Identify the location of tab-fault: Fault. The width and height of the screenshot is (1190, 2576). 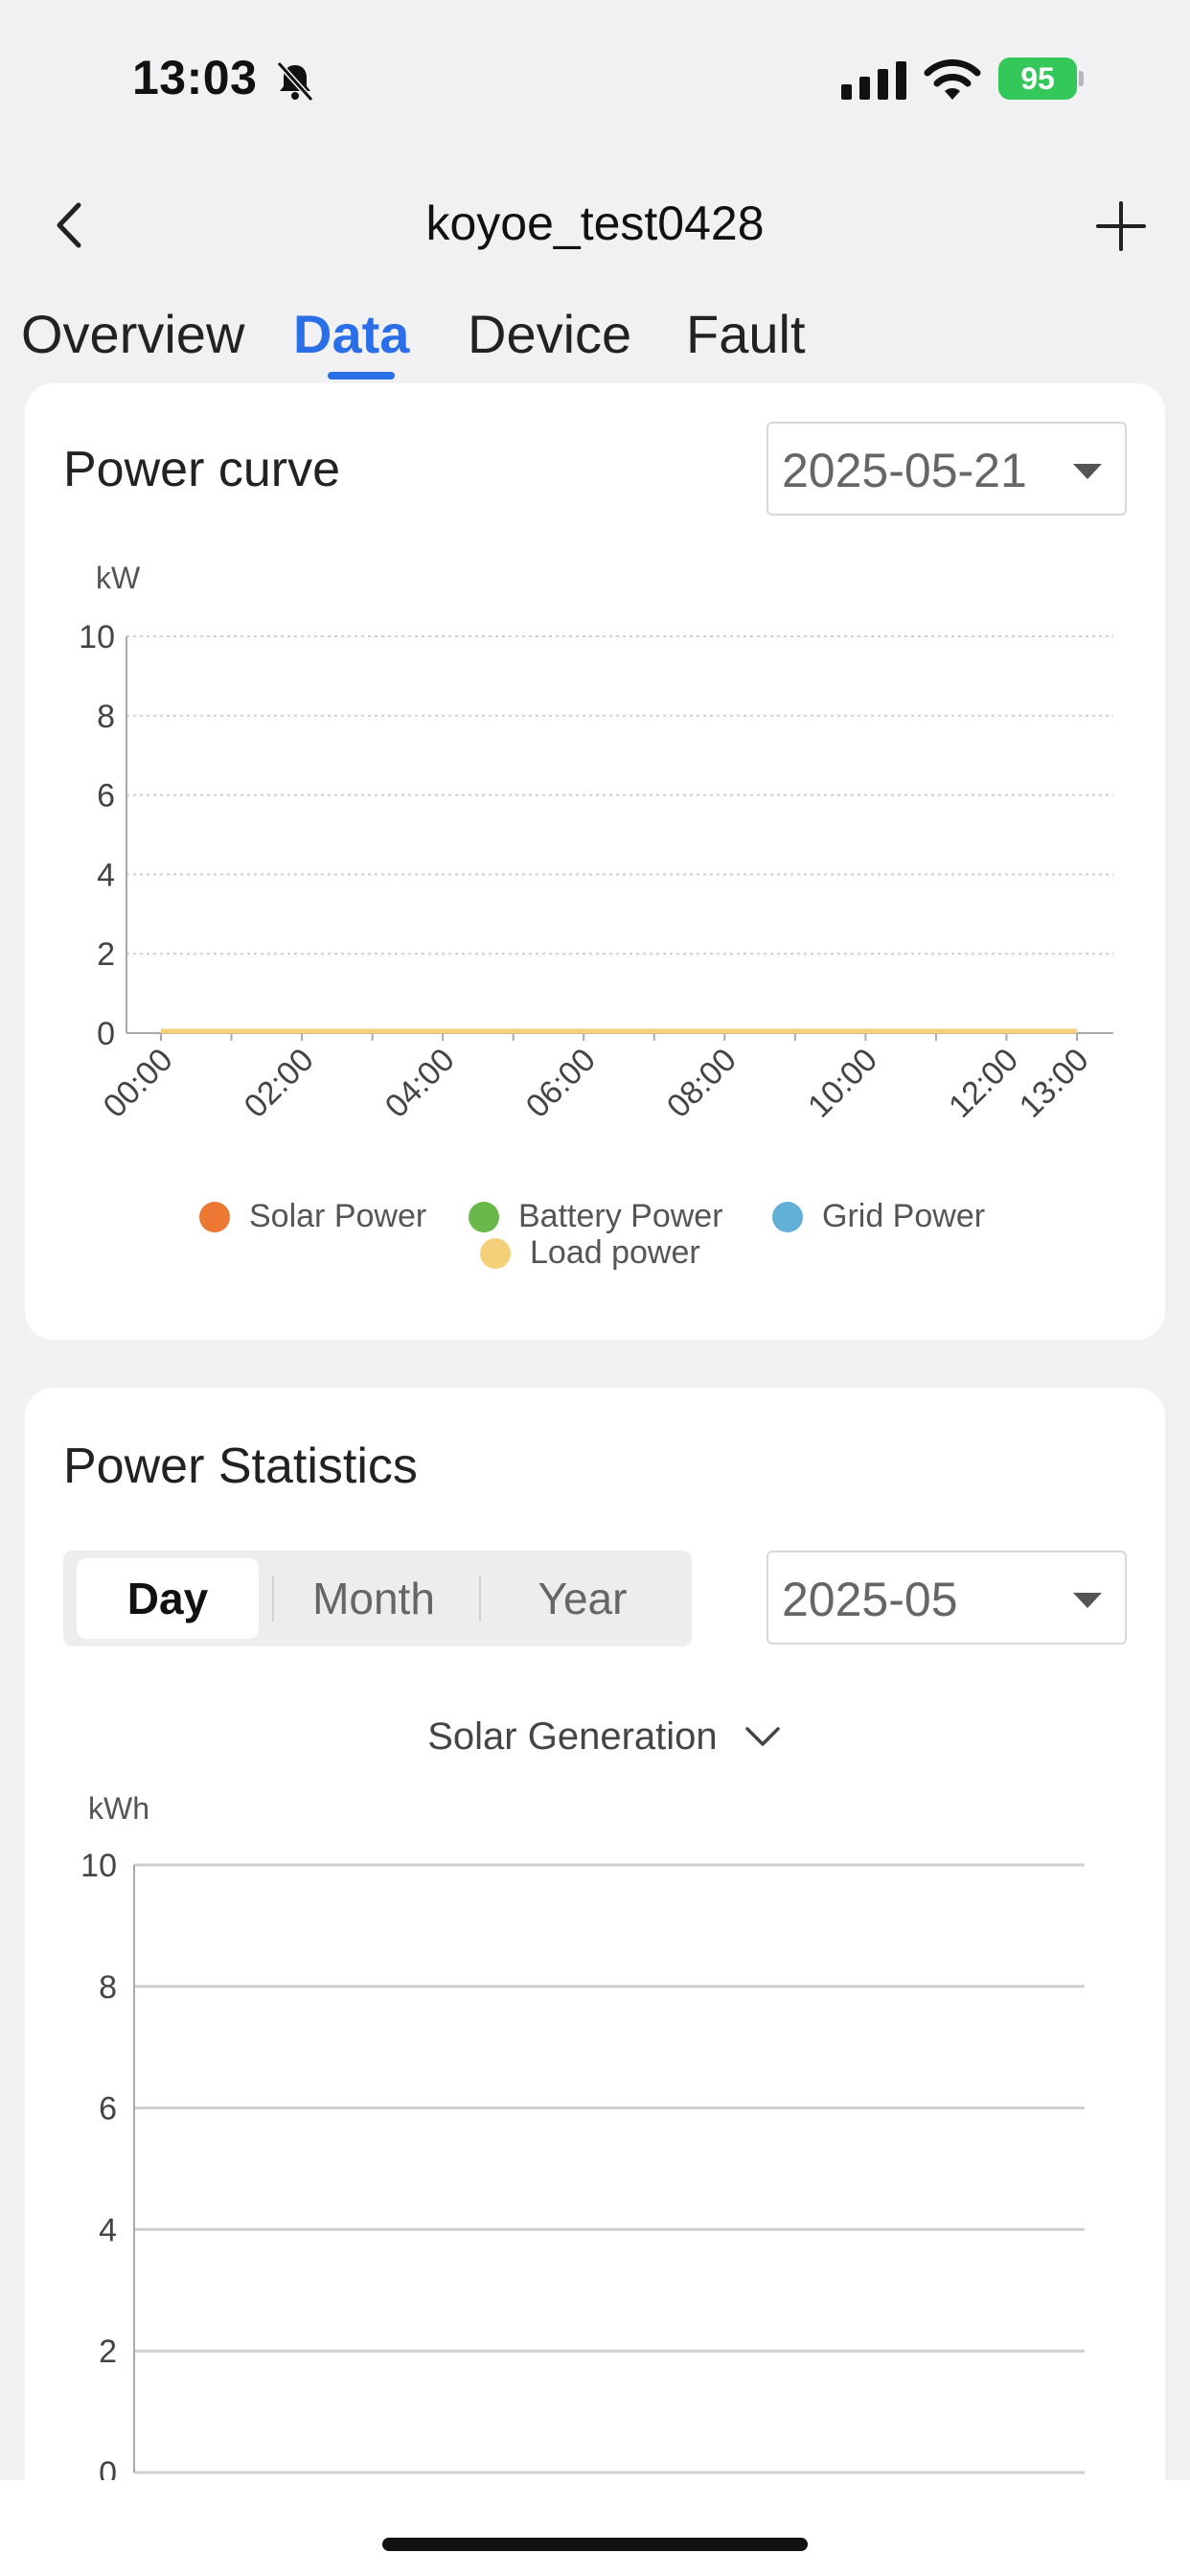
(746, 334).